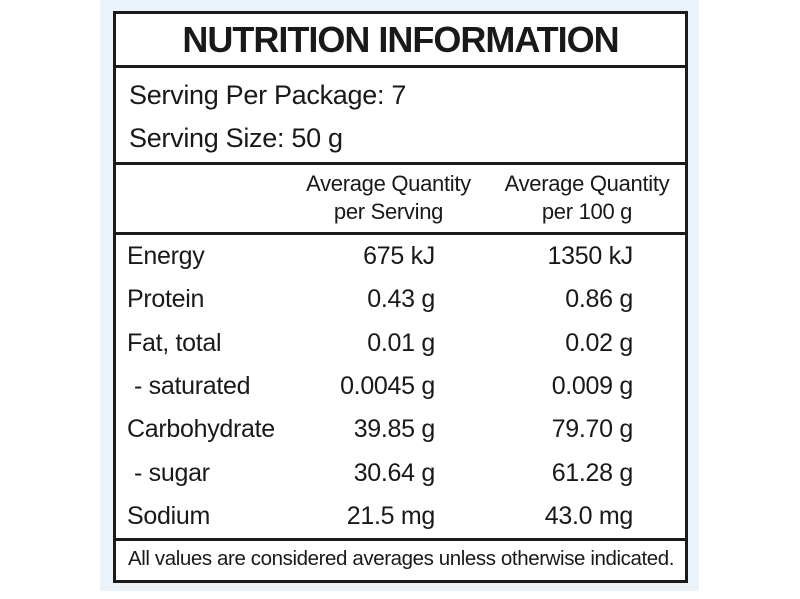 This screenshot has height=599, width=800. Describe the element at coordinates (174, 342) in the screenshot. I see `nutrient-name: Fat, total` at that location.